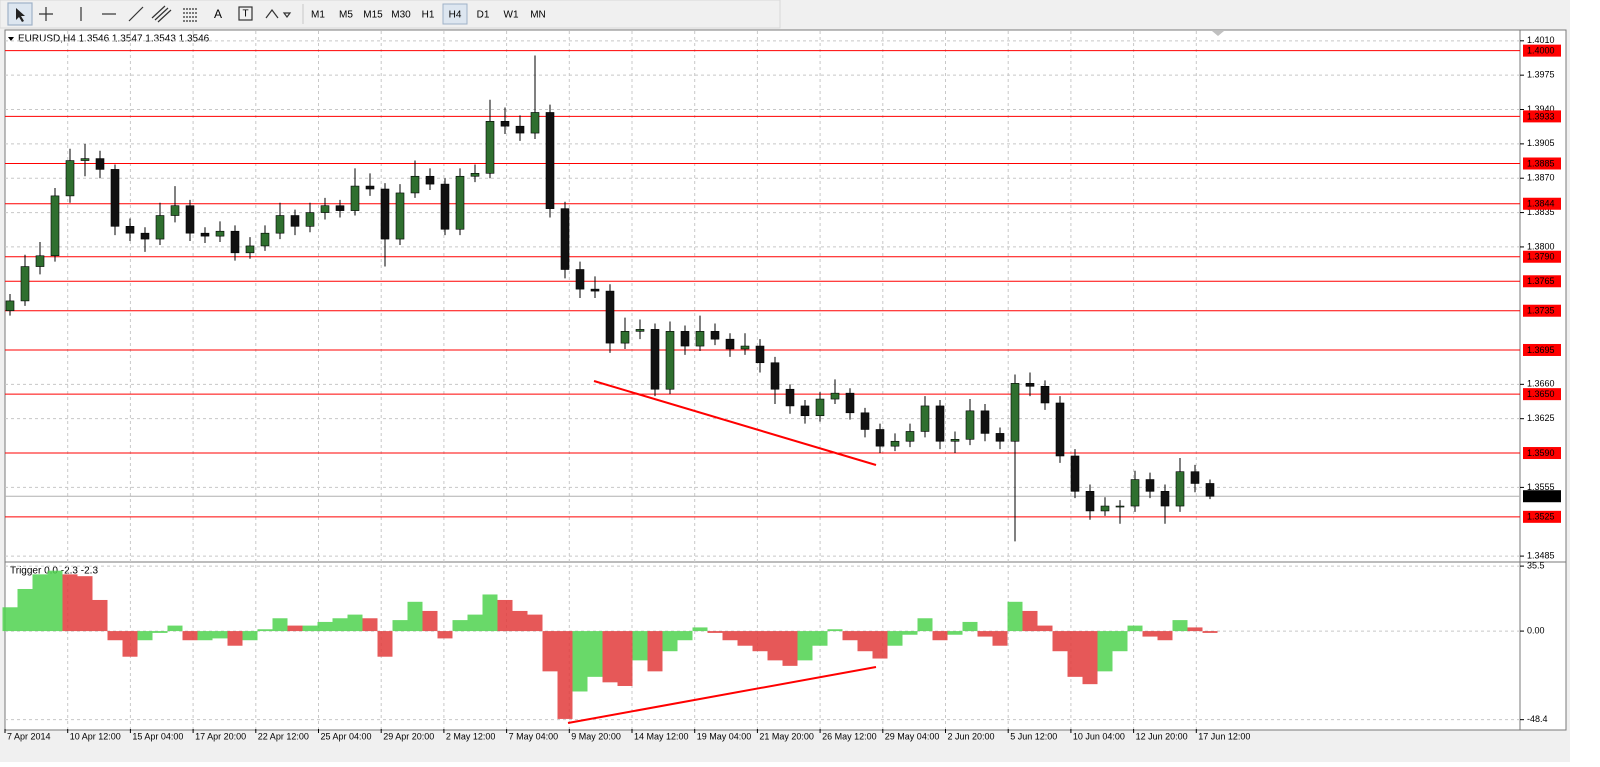  What do you see at coordinates (538, 15) in the screenshot?
I see `timeframe-button: MN` at bounding box center [538, 15].